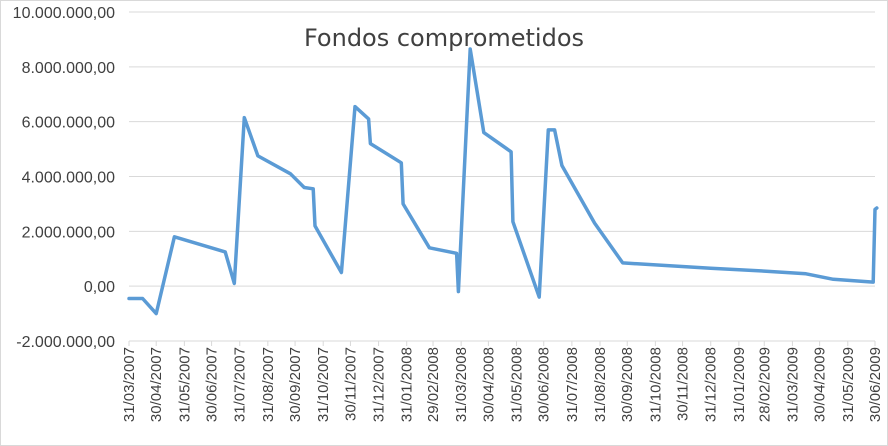 This screenshot has height=446, width=888. What do you see at coordinates (820, 384) in the screenshot?
I see `x-tick-label: 30/04/2009` at bounding box center [820, 384].